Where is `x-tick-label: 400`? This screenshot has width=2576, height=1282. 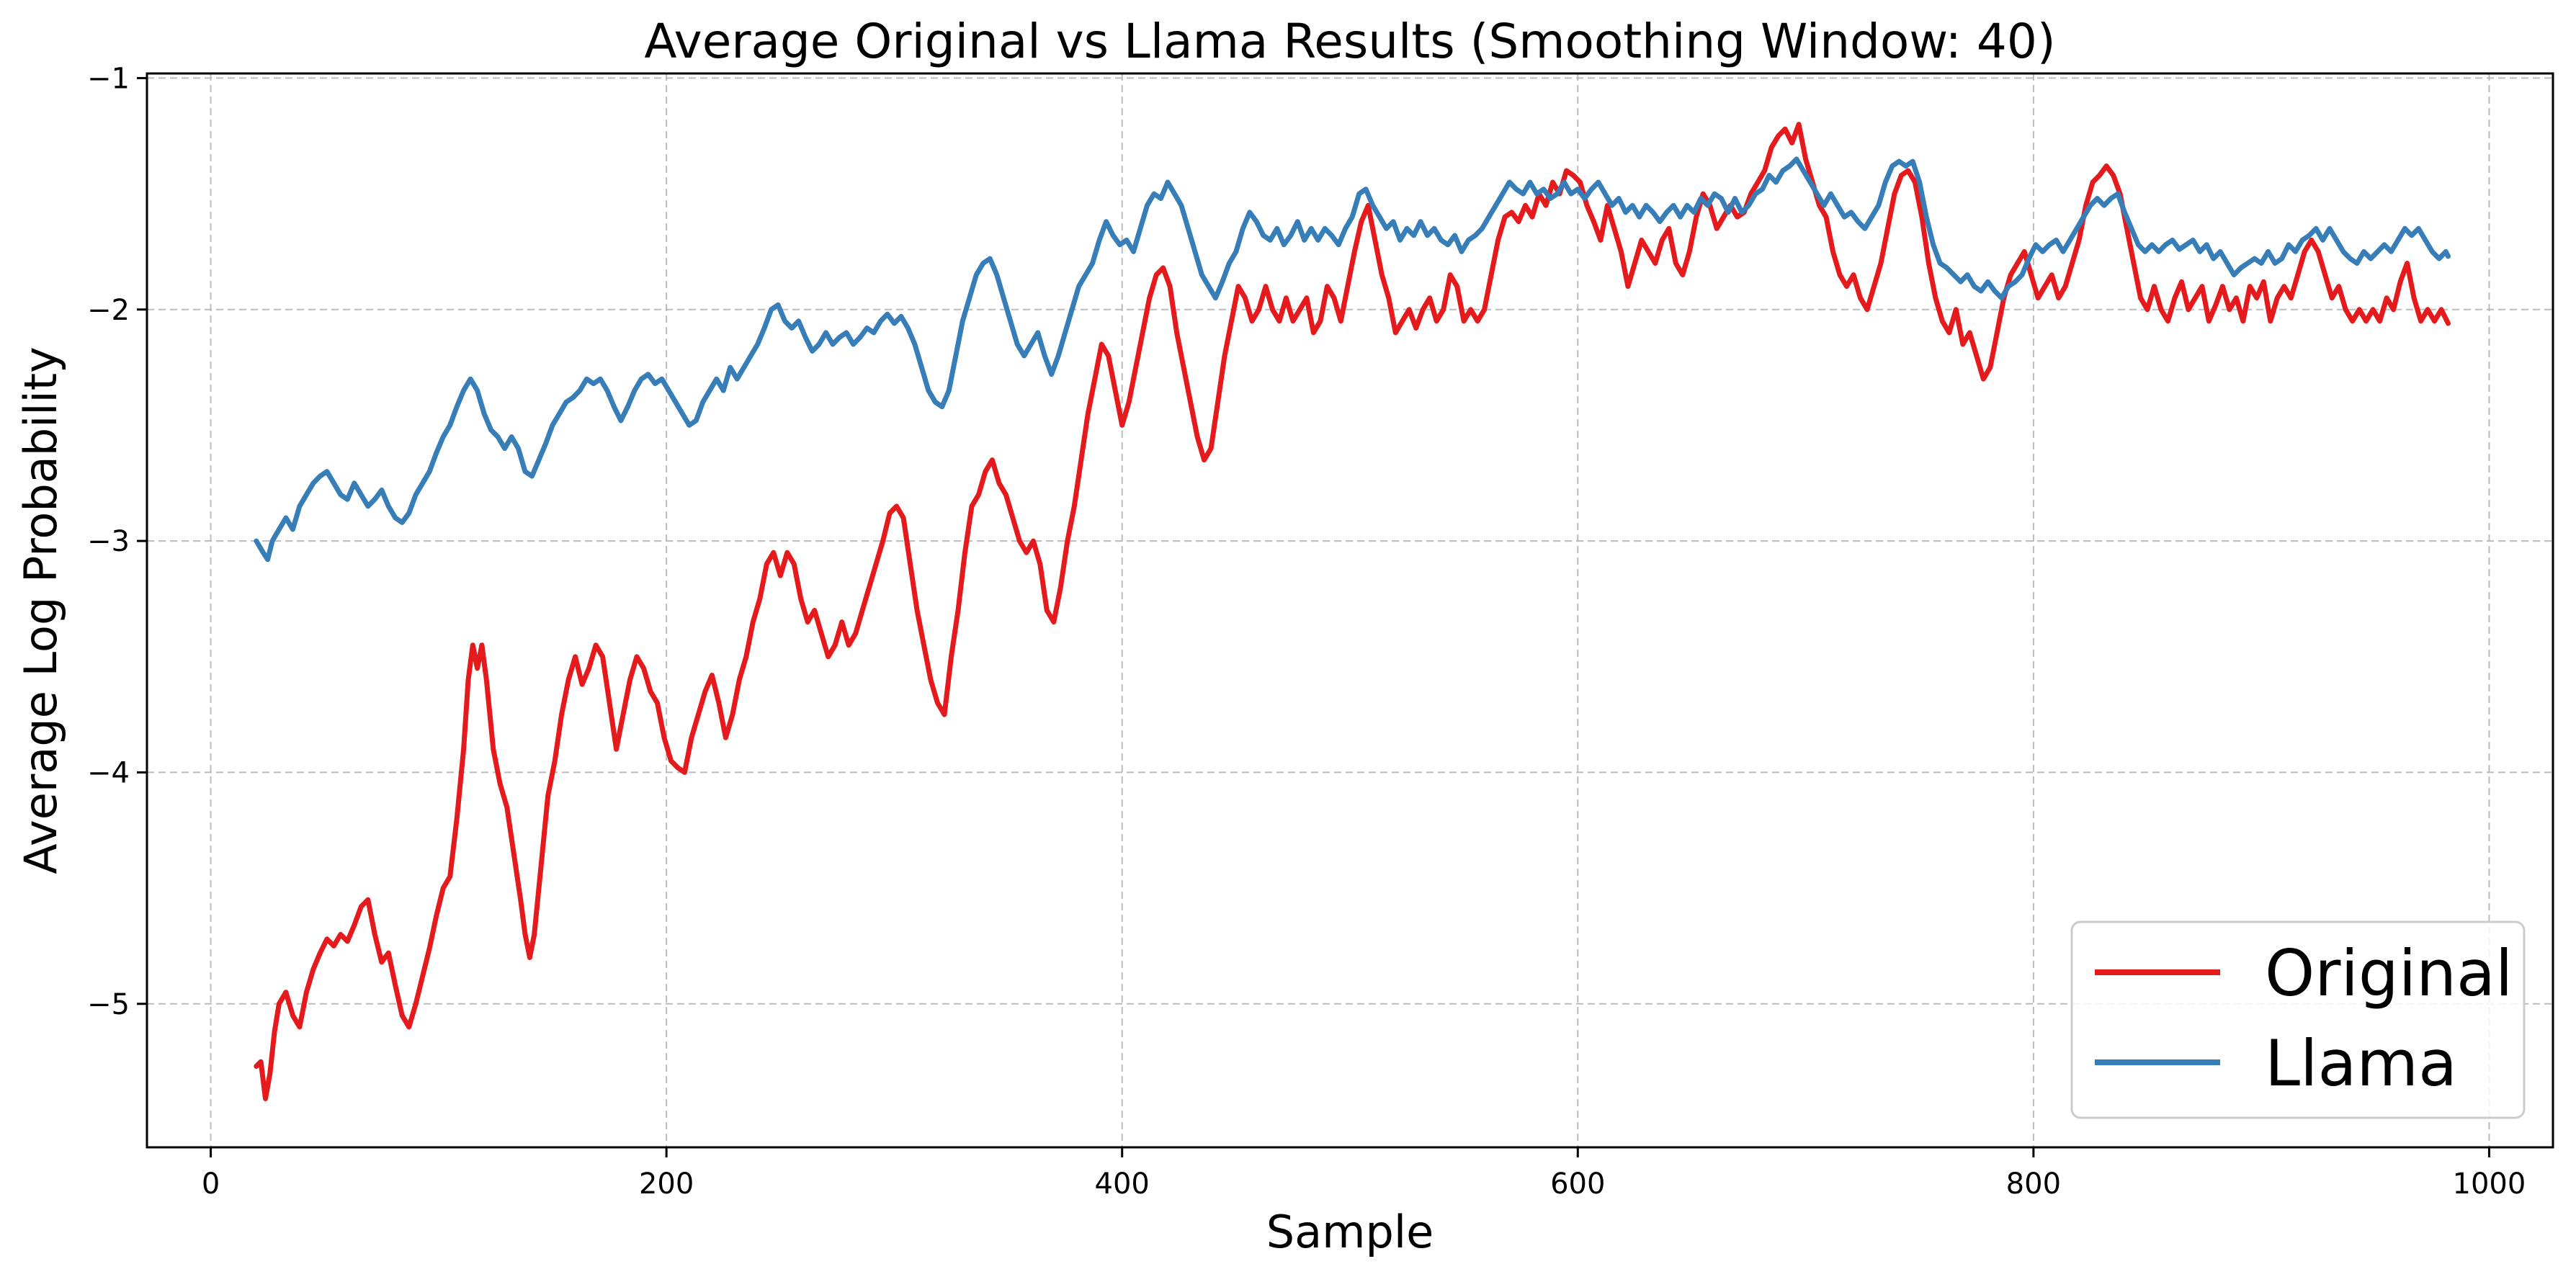 x-tick-label: 400 is located at coordinates (1122, 1184).